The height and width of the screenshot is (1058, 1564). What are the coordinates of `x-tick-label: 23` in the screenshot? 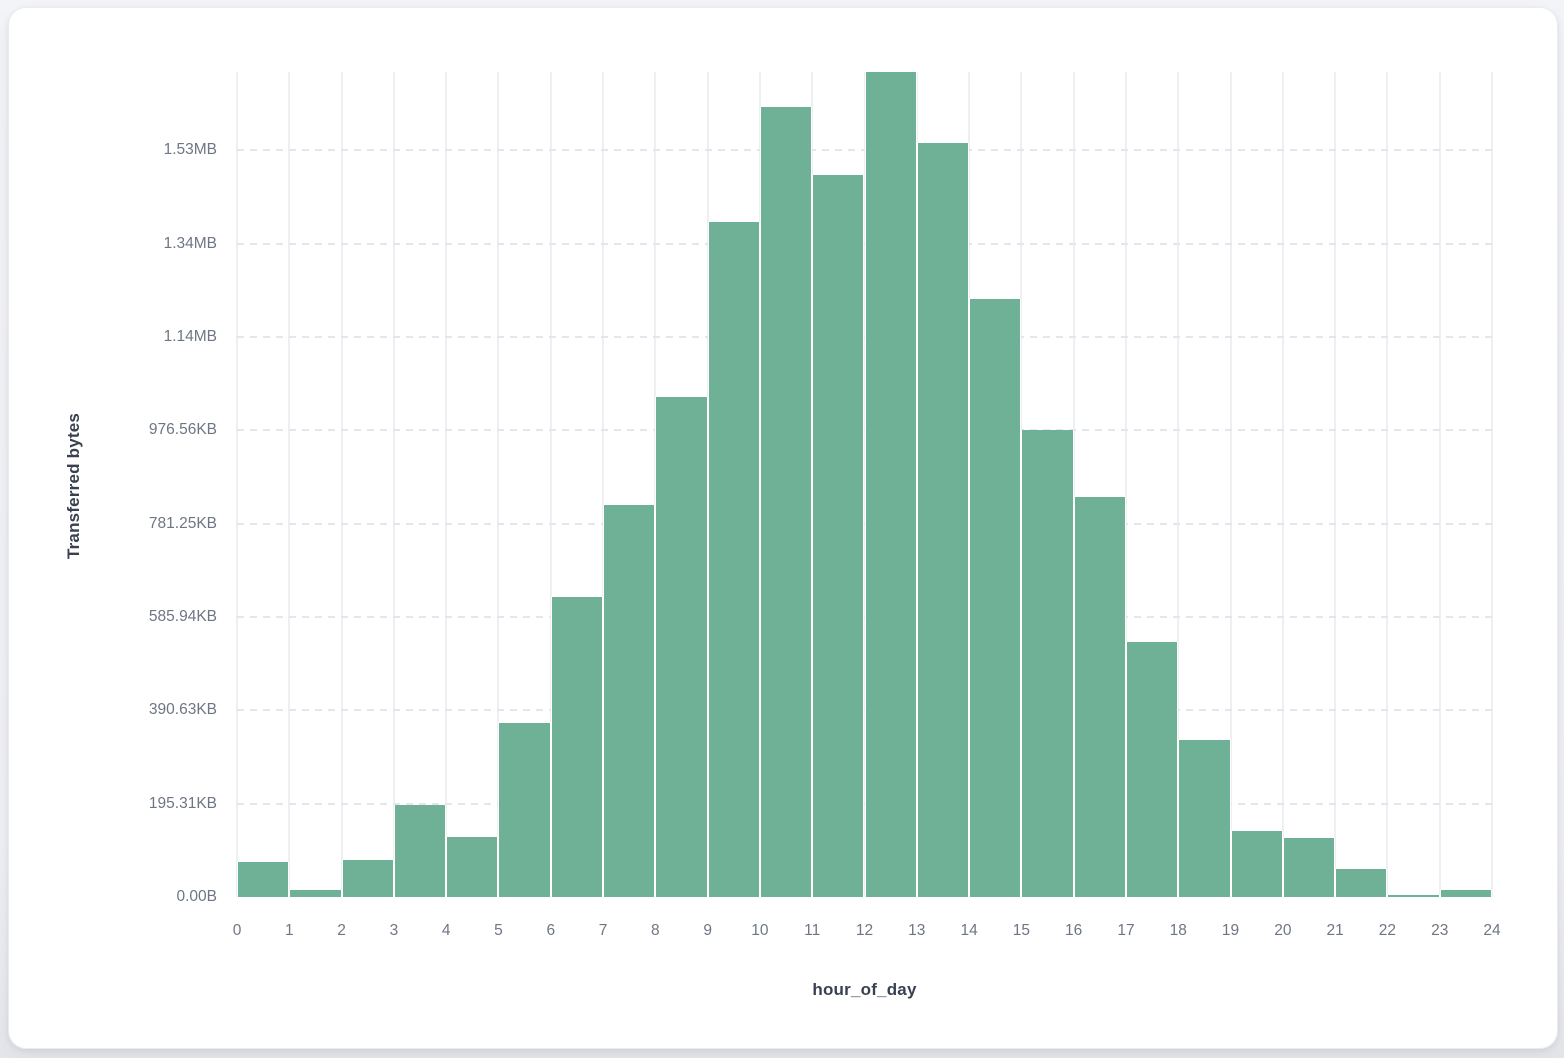 It's located at (1440, 930).